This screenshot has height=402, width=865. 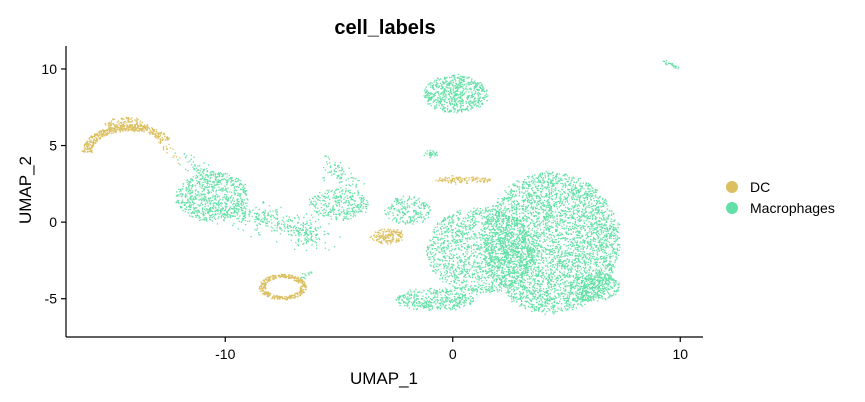 I want to click on x-tick-label: 10, so click(x=680, y=354).